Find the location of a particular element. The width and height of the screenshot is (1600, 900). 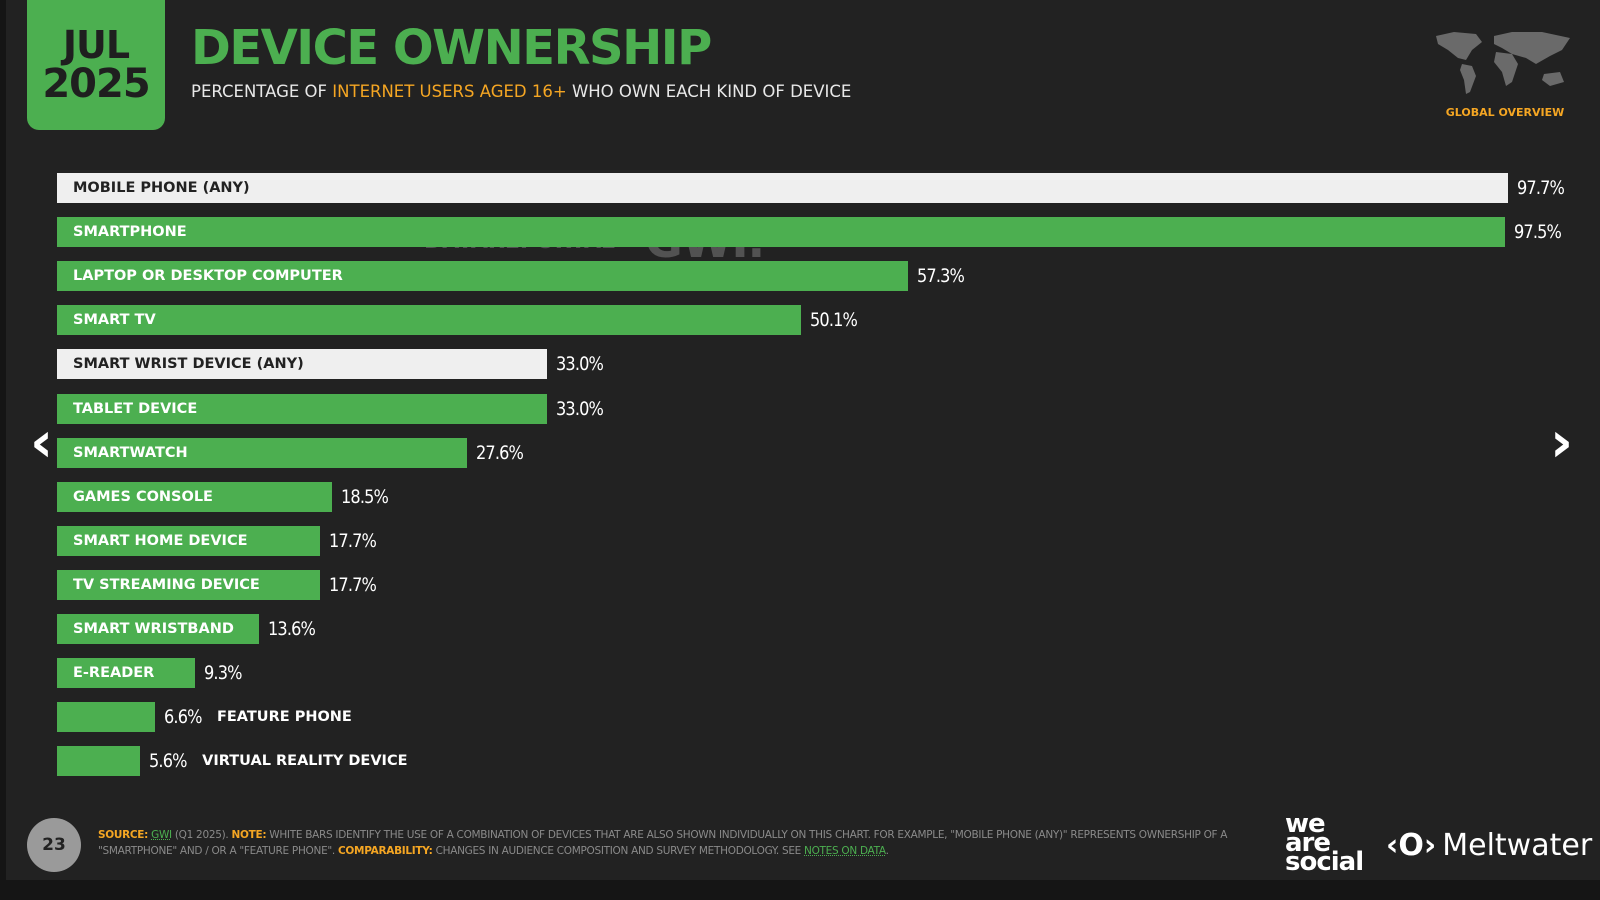

we-are-social-logo: we are social is located at coordinates (1324, 843).